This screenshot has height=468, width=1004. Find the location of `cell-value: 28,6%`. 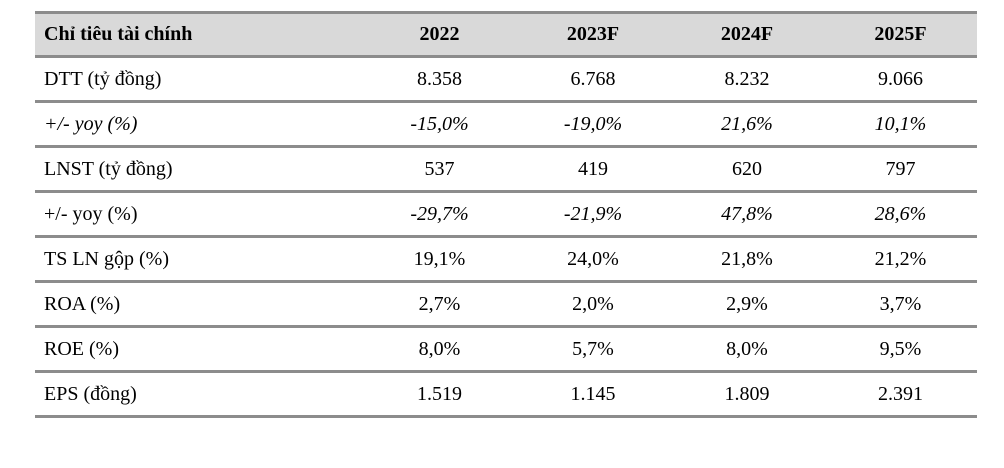

cell-value: 28,6% is located at coordinates (900, 213).